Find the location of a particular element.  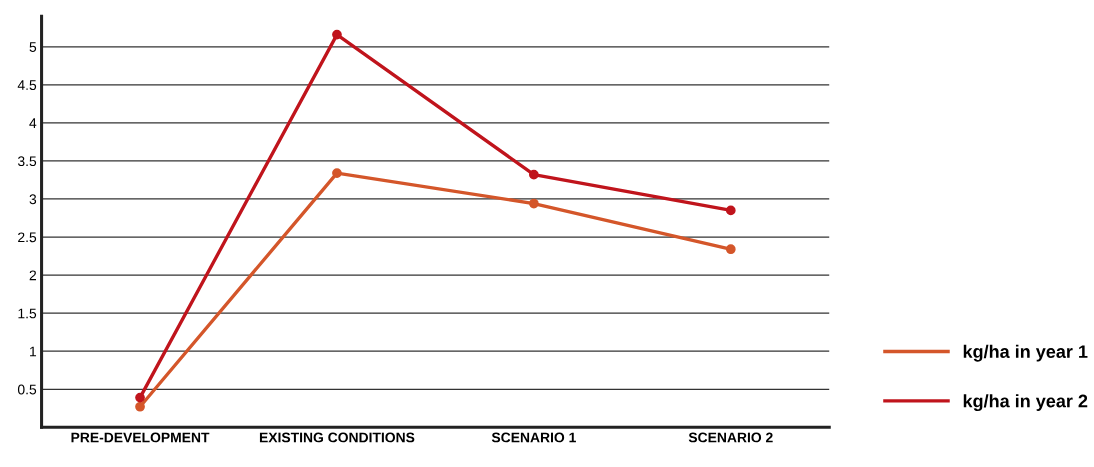

legend-label: kg/ha in year 1 is located at coordinates (1025, 353).